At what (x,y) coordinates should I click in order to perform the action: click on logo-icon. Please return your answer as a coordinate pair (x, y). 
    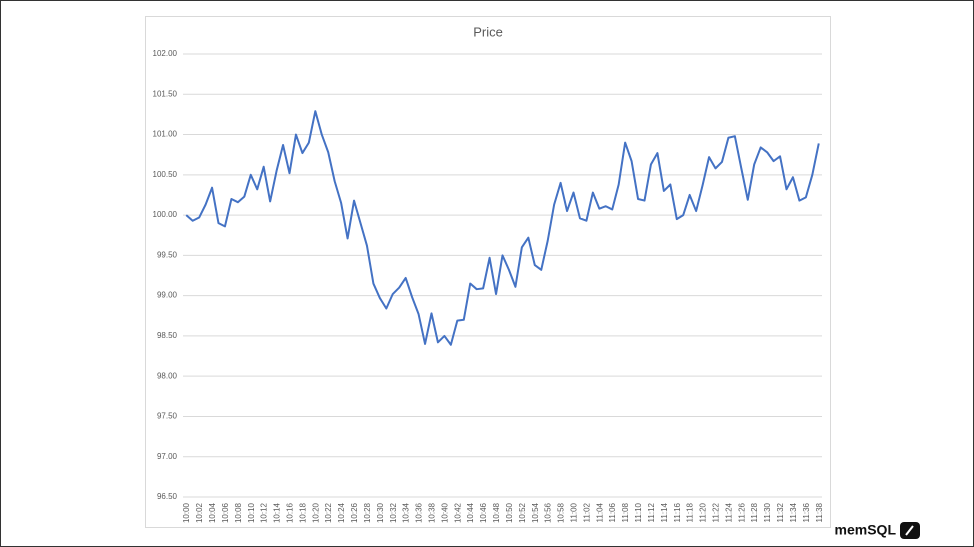
    Looking at the image, I should click on (910, 530).